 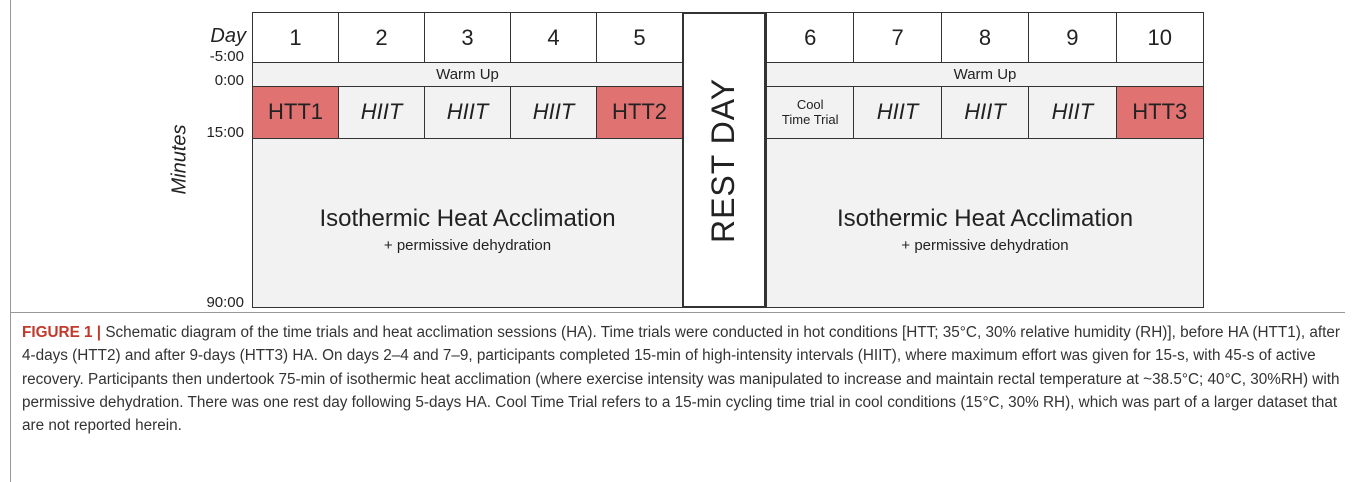 I want to click on day-cell: 3, so click(x=467, y=37).